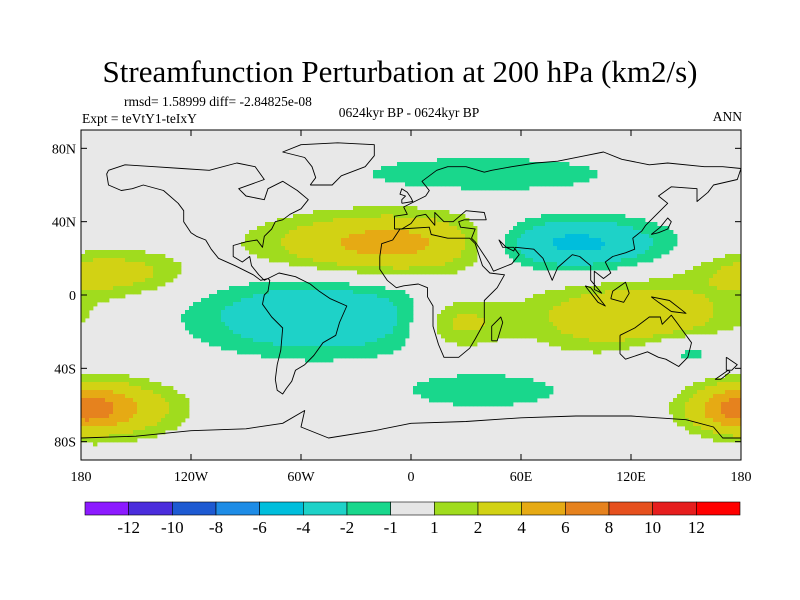 Image resolution: width=800 pixels, height=600 pixels. What do you see at coordinates (139, 118) in the screenshot?
I see `experiment-label: Expt = teVtY1-teIxY` at bounding box center [139, 118].